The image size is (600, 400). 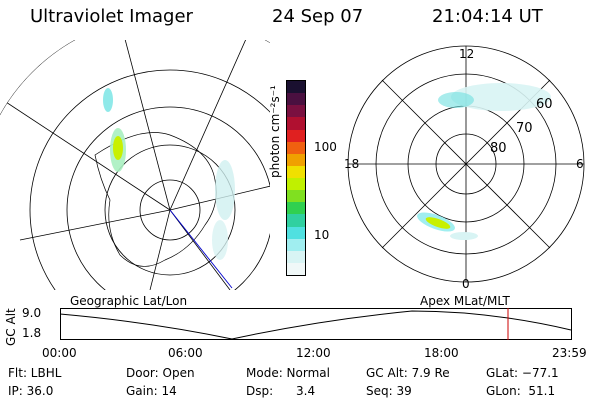 I want to click on altitude-plot, so click(x=316, y=324).